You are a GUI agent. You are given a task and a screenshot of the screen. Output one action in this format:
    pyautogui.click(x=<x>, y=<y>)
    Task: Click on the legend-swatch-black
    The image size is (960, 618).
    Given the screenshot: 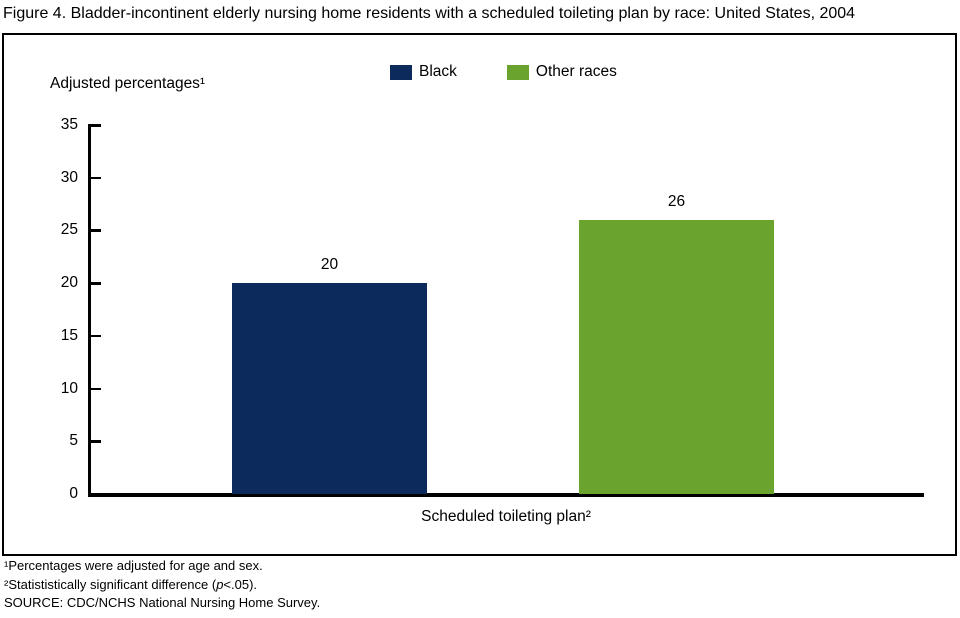 What is the action you would take?
    pyautogui.click(x=401, y=72)
    